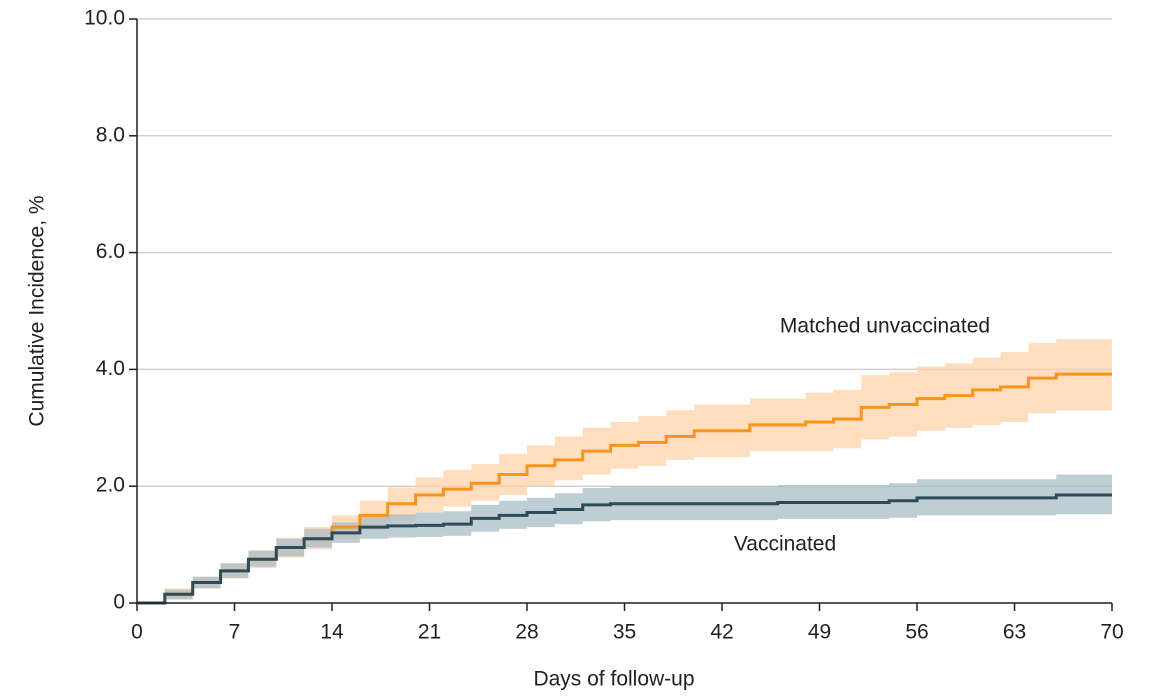 This screenshot has height=697, width=1154. What do you see at coordinates (110, 251) in the screenshot?
I see `y-tick-label: 6.0` at bounding box center [110, 251].